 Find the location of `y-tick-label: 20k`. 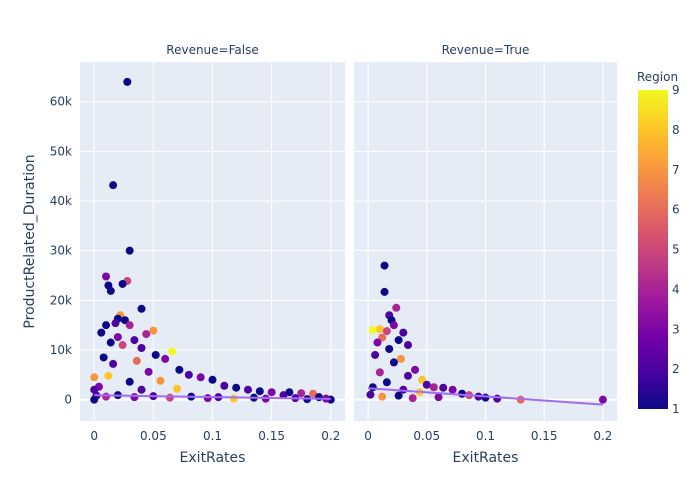

y-tick-label: 20k is located at coordinates (61, 300).